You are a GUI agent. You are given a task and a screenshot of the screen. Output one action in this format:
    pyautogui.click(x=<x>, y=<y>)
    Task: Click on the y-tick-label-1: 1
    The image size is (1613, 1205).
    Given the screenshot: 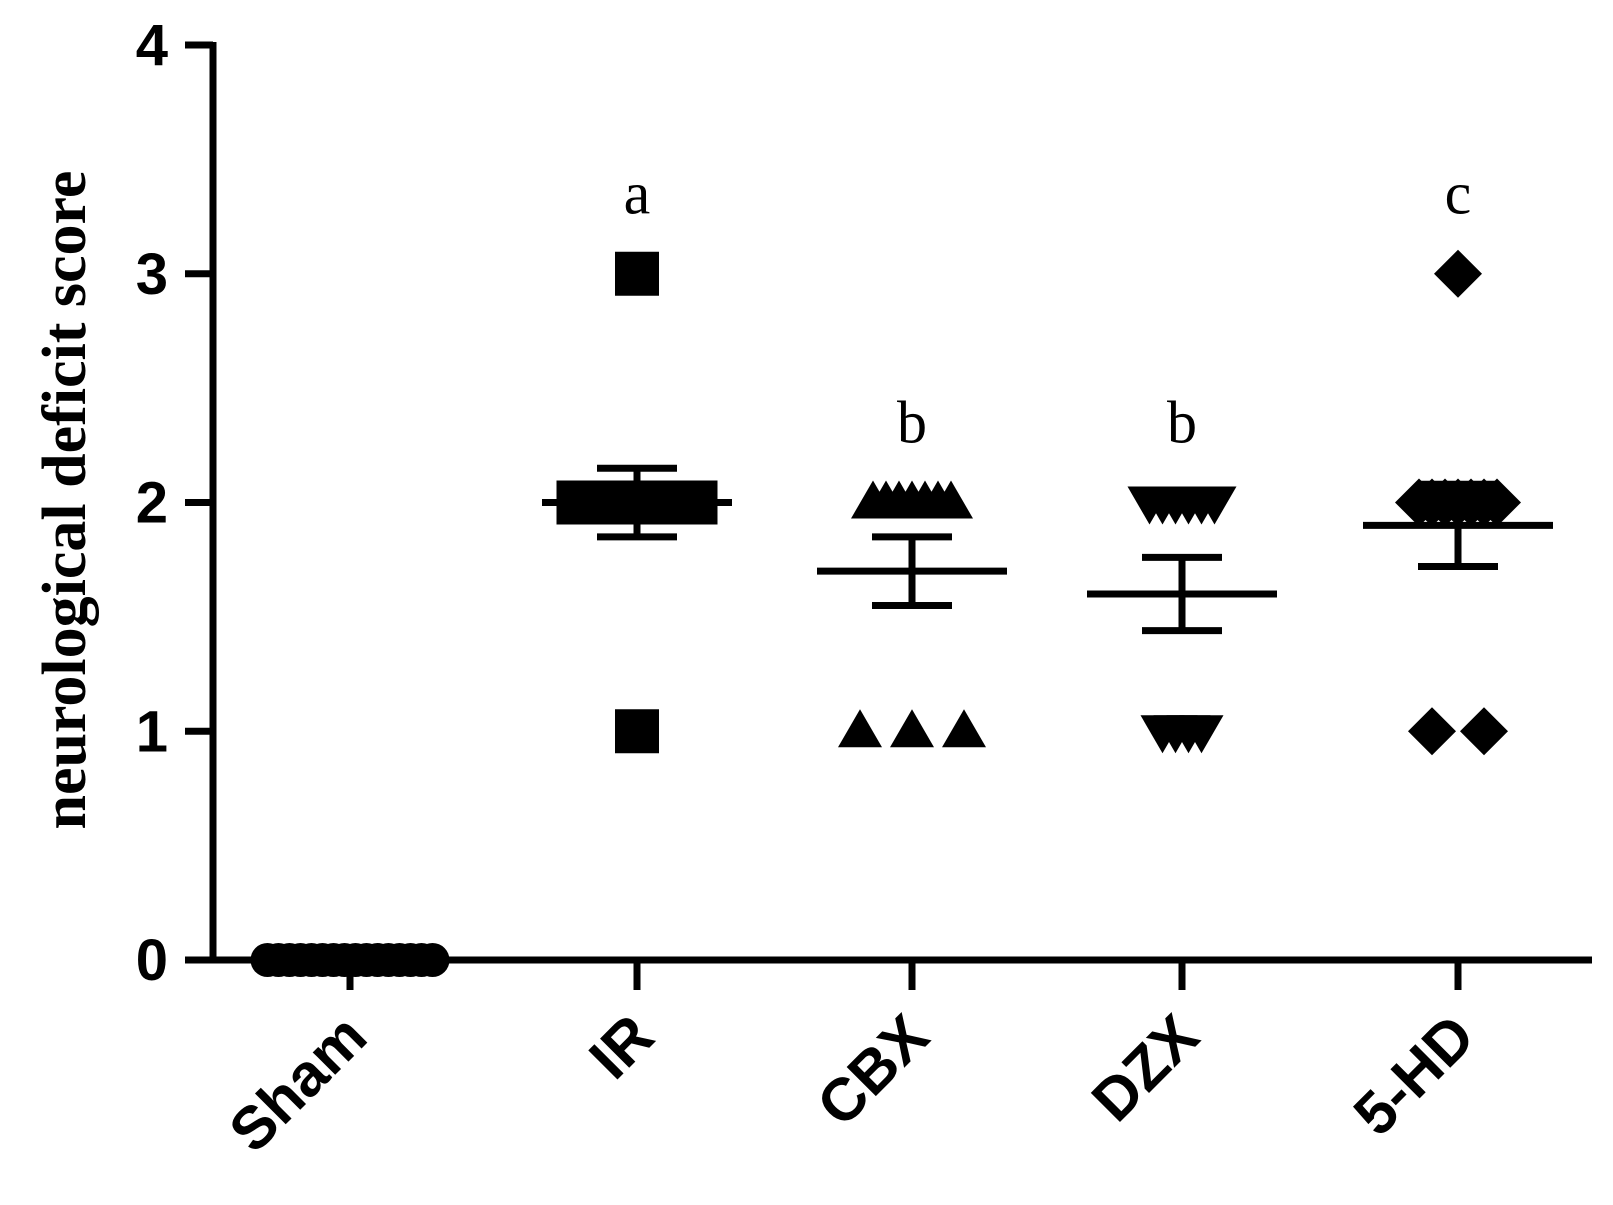 What is the action you would take?
    pyautogui.click(x=152, y=731)
    